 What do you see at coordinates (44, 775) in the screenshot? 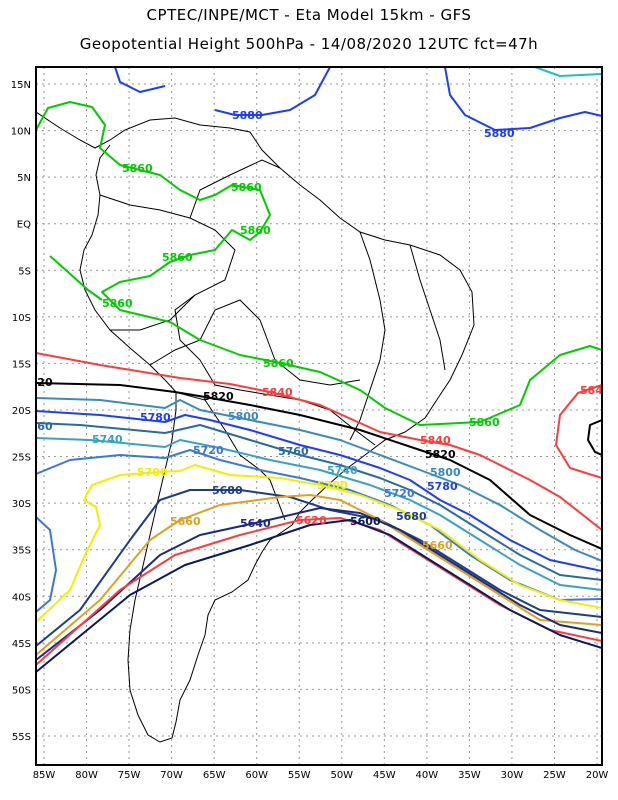
I see `longitude-label: 85W` at bounding box center [44, 775].